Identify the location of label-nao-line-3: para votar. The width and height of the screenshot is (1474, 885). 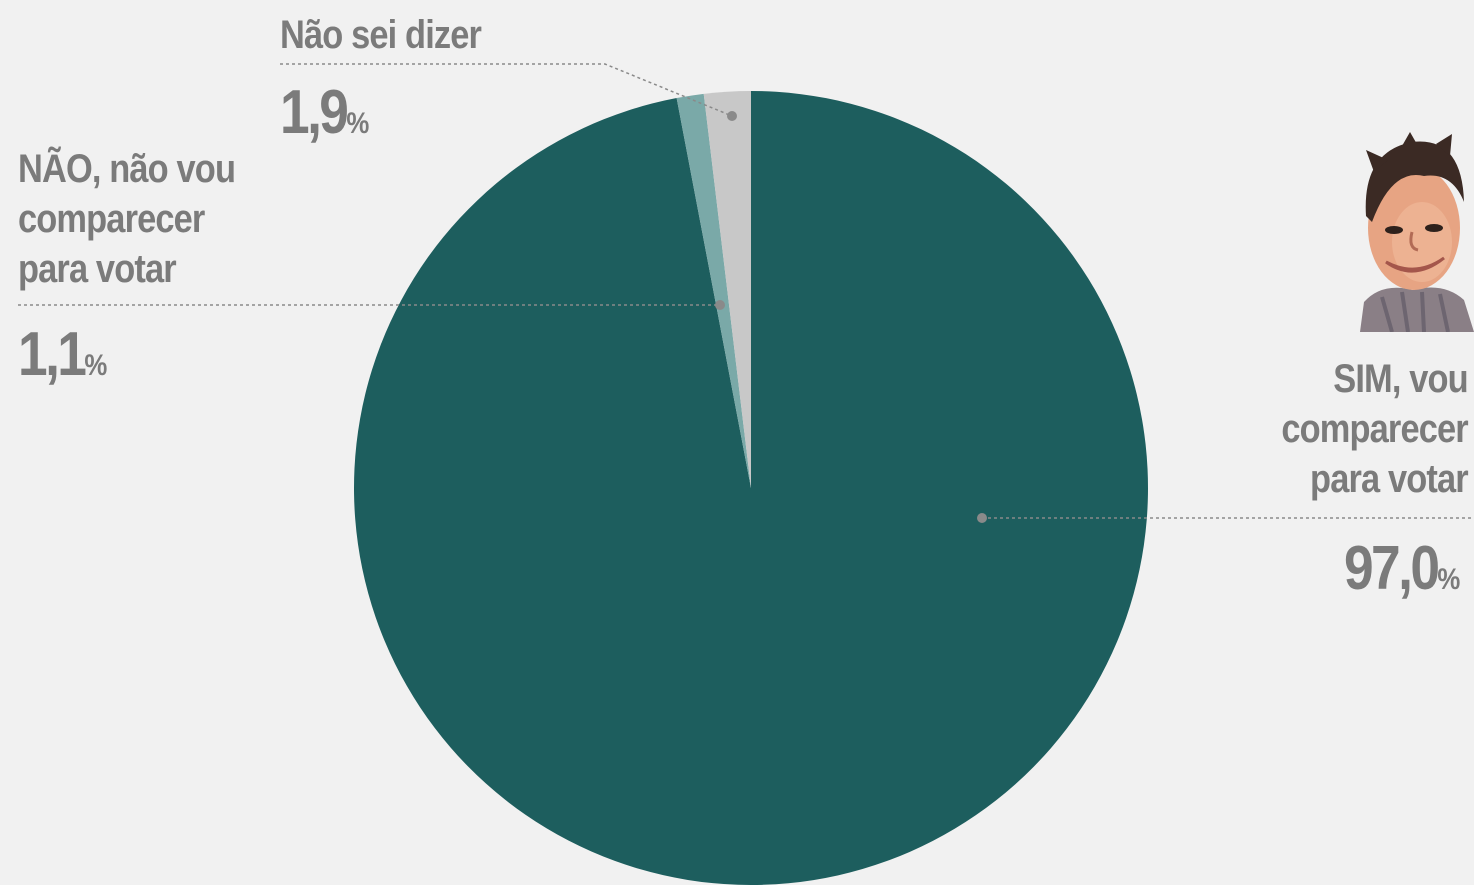
(97, 269).